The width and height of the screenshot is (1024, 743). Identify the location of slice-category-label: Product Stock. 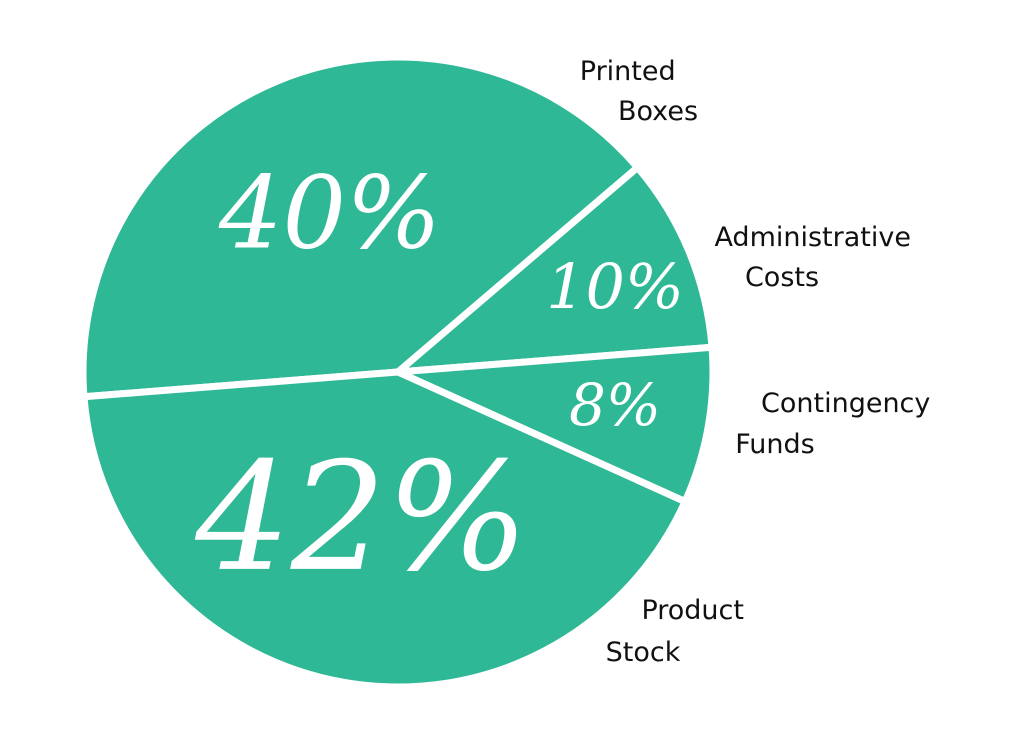
(679, 631).